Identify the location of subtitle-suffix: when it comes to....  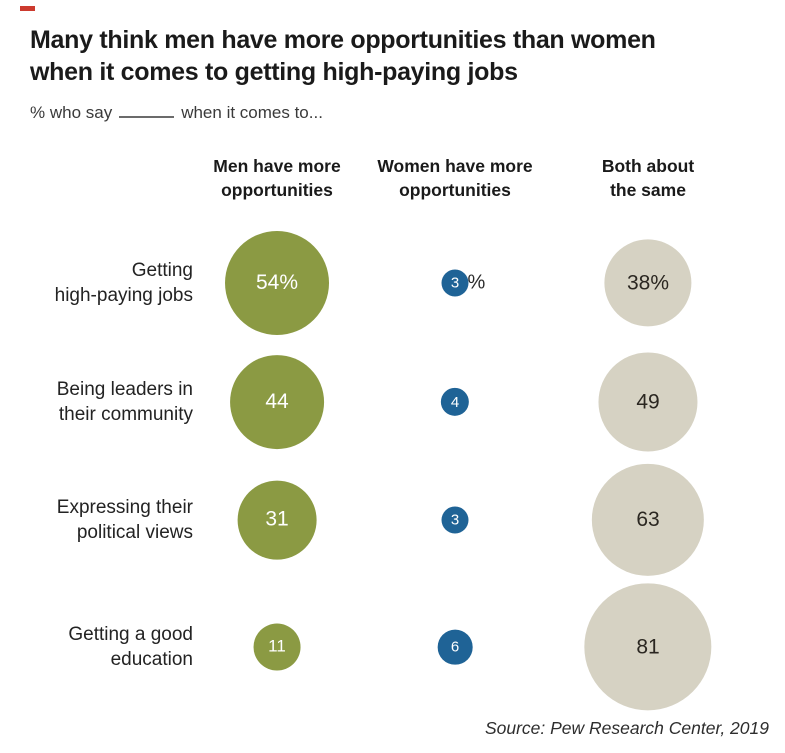
(252, 112).